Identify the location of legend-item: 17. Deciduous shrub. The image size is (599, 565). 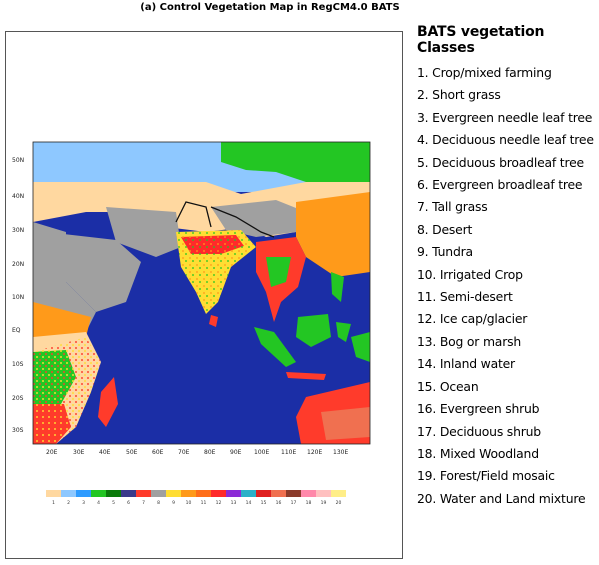
(479, 431).